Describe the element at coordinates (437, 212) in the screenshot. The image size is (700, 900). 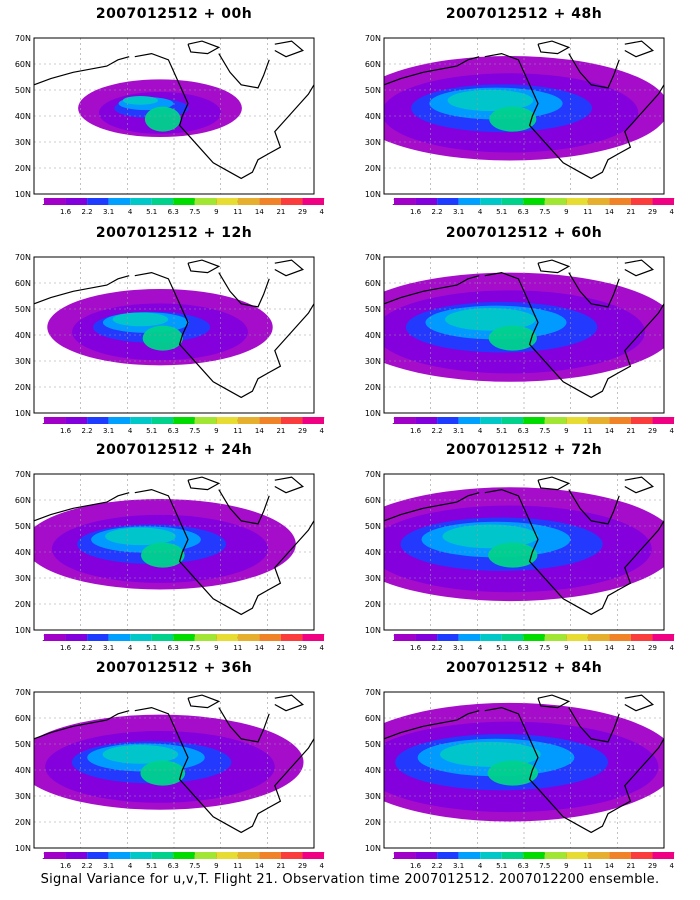
I see `colorbar-label: 2.2` at that location.